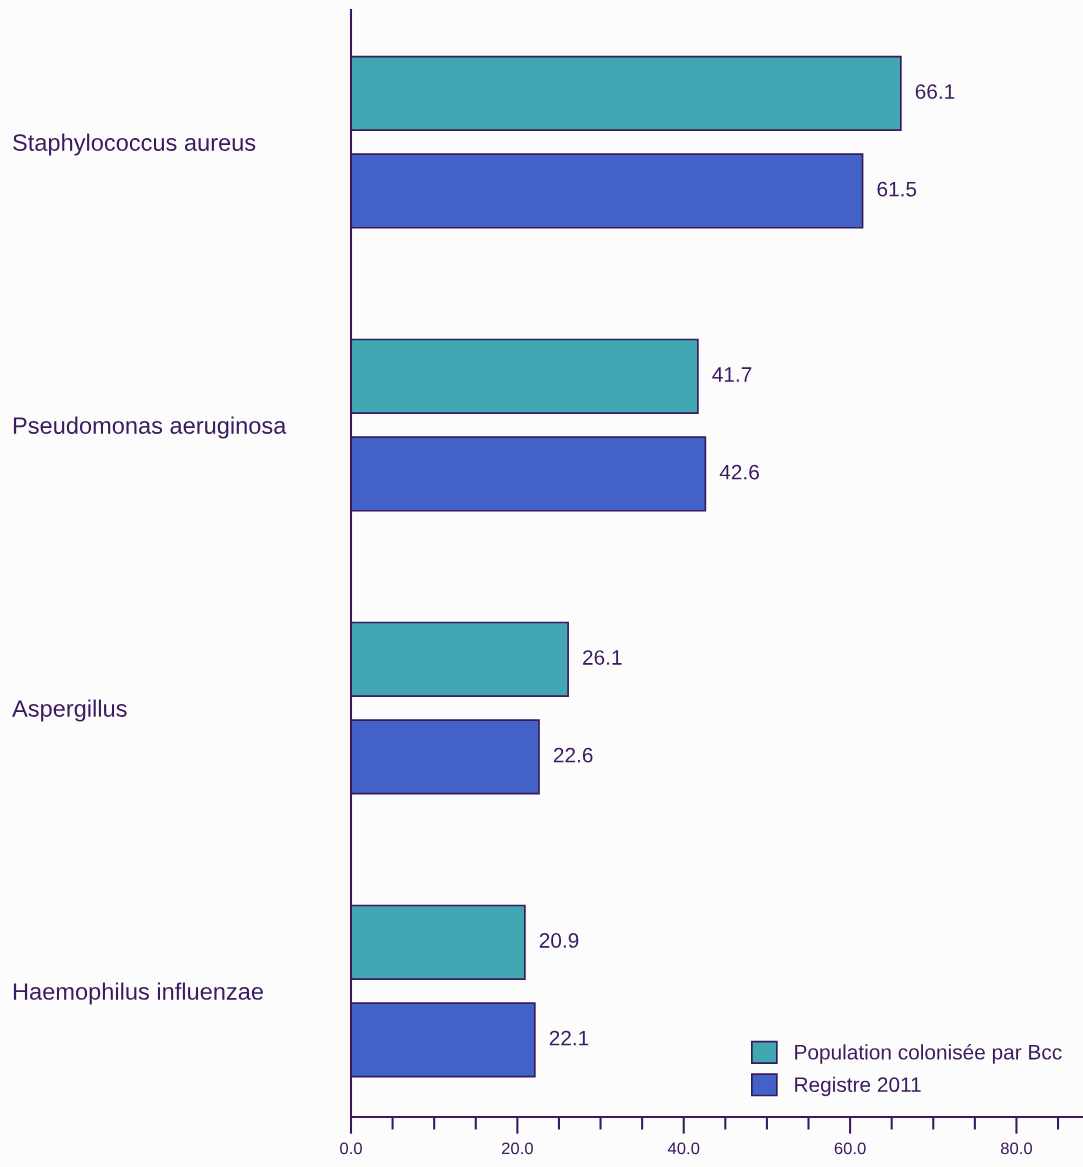 The width and height of the screenshot is (1083, 1167). I want to click on x-tick-label: 40.0, so click(683, 1148).